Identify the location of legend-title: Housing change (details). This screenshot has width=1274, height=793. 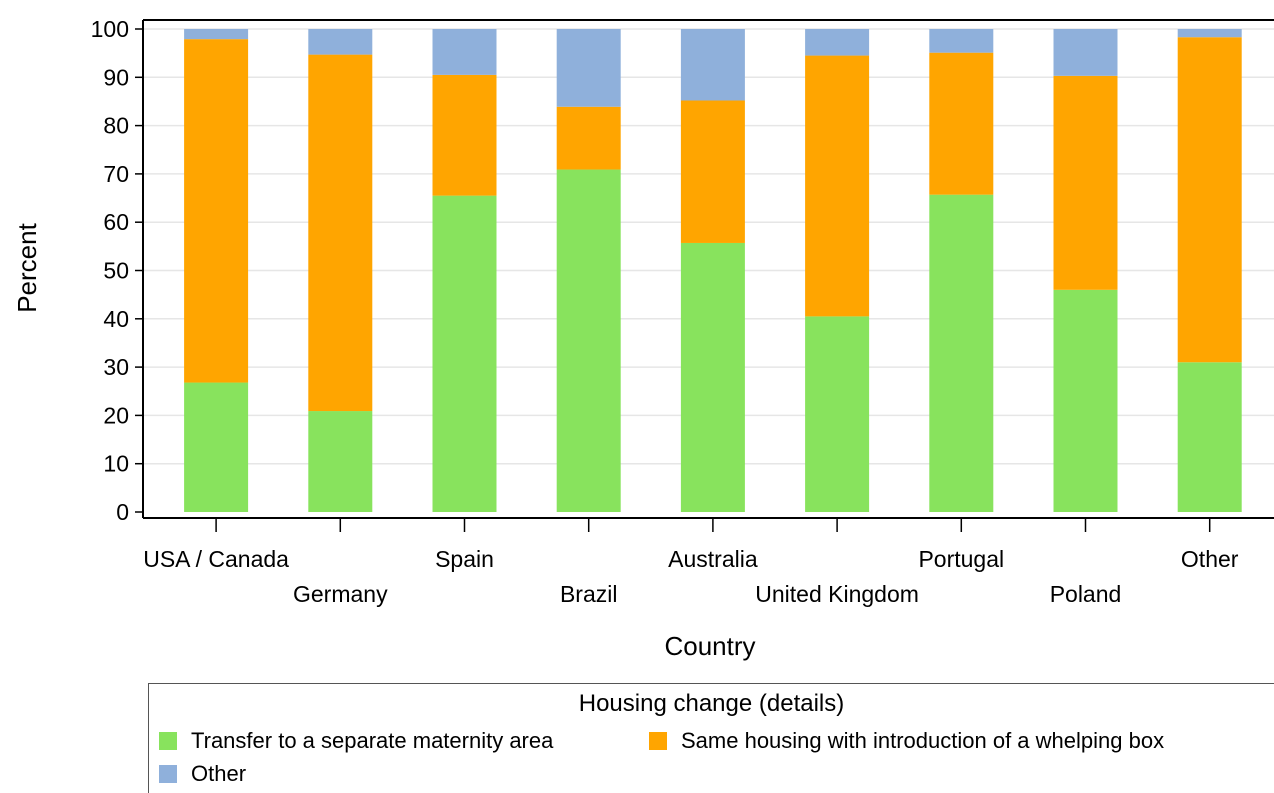
(711, 703).